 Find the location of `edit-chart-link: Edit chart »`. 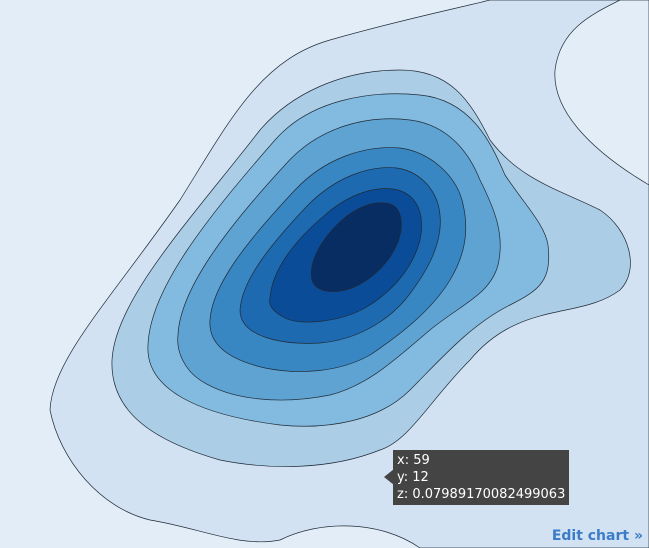

edit-chart-link: Edit chart » is located at coordinates (597, 536).